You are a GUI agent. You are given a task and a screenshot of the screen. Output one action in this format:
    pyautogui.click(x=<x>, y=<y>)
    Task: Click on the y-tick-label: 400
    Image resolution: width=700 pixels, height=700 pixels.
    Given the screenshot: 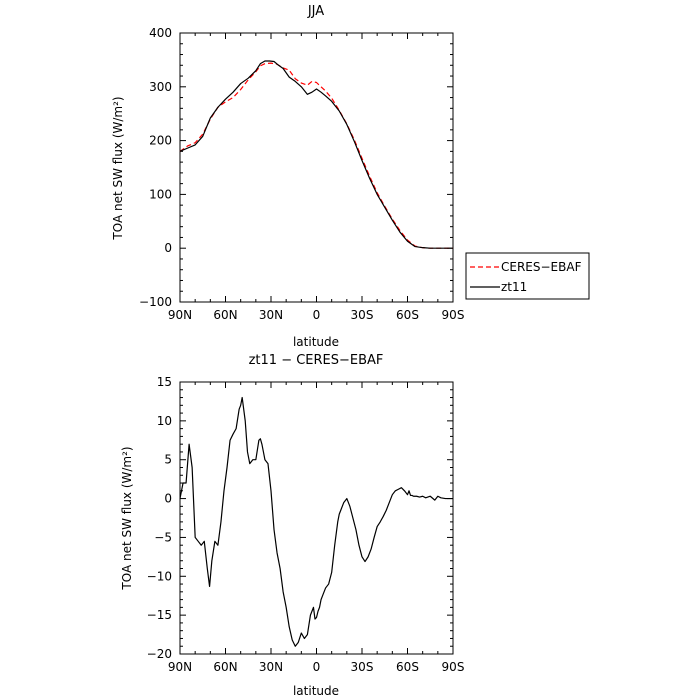 What is the action you would take?
    pyautogui.click(x=160, y=33)
    